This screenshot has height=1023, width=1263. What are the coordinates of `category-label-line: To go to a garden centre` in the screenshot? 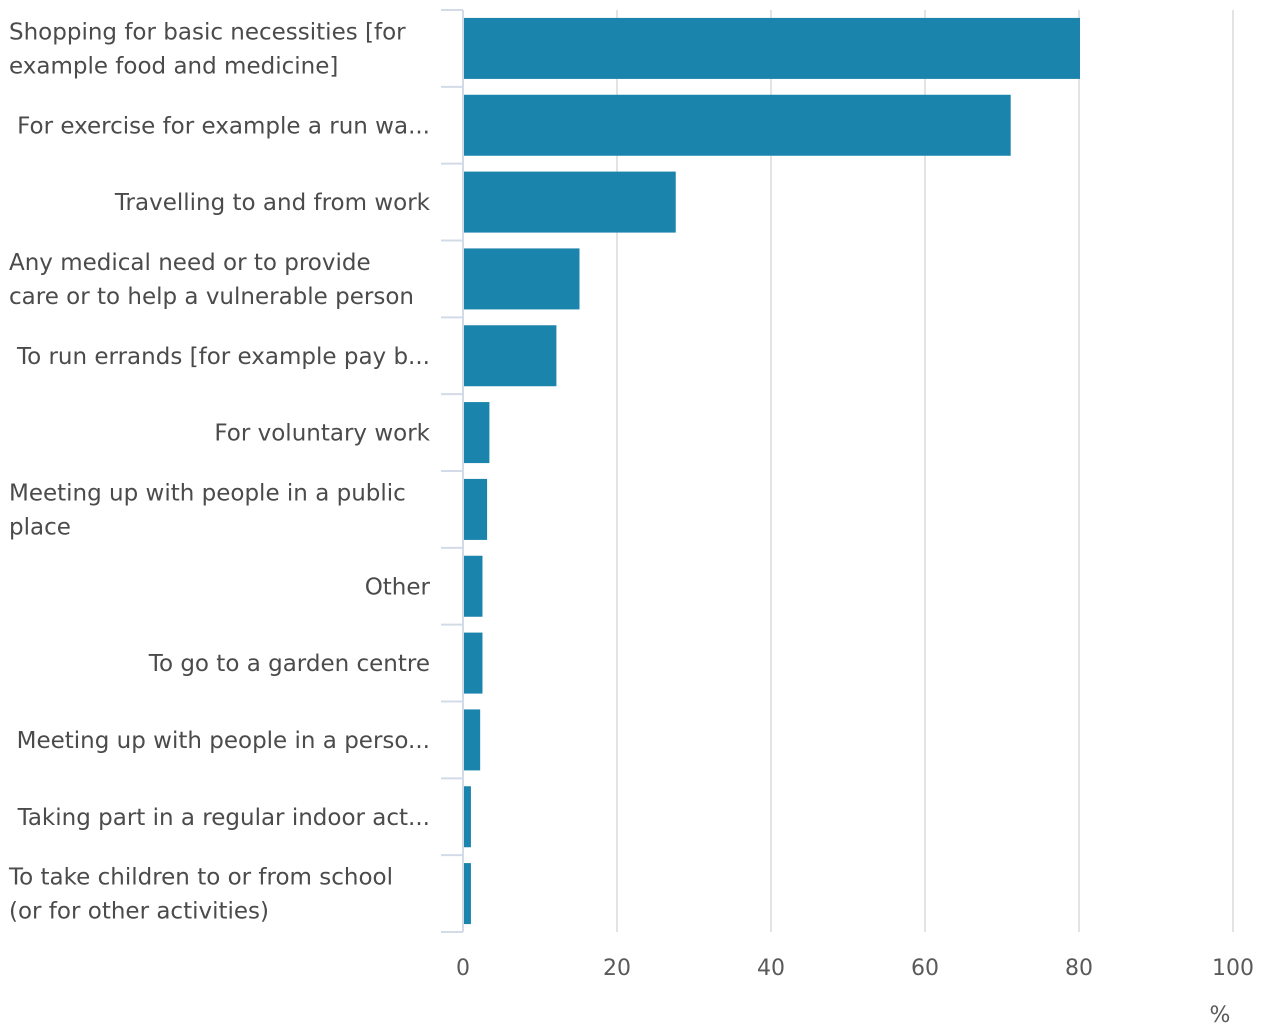 It's located at (289, 664).